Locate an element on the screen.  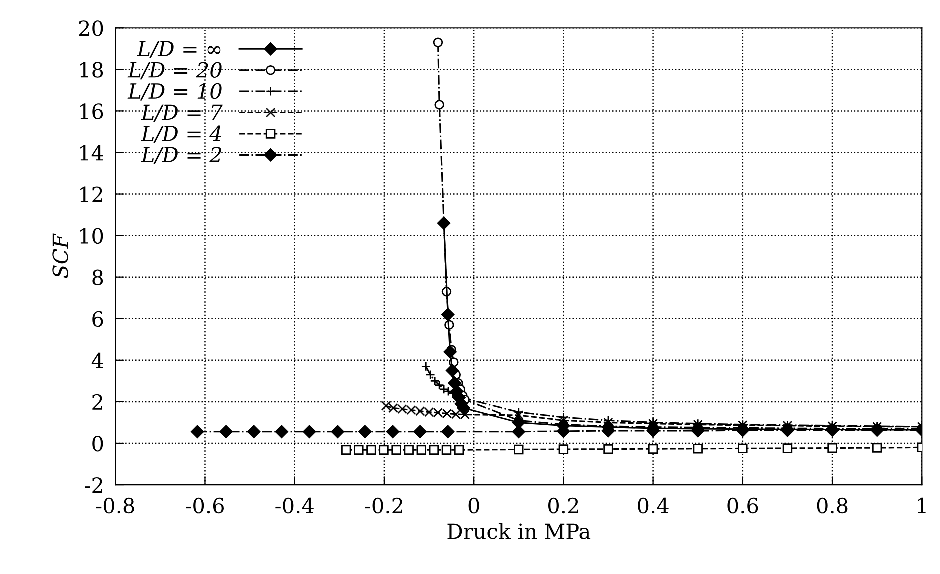
x-tick-label: -0.4 is located at coordinates (295, 506).